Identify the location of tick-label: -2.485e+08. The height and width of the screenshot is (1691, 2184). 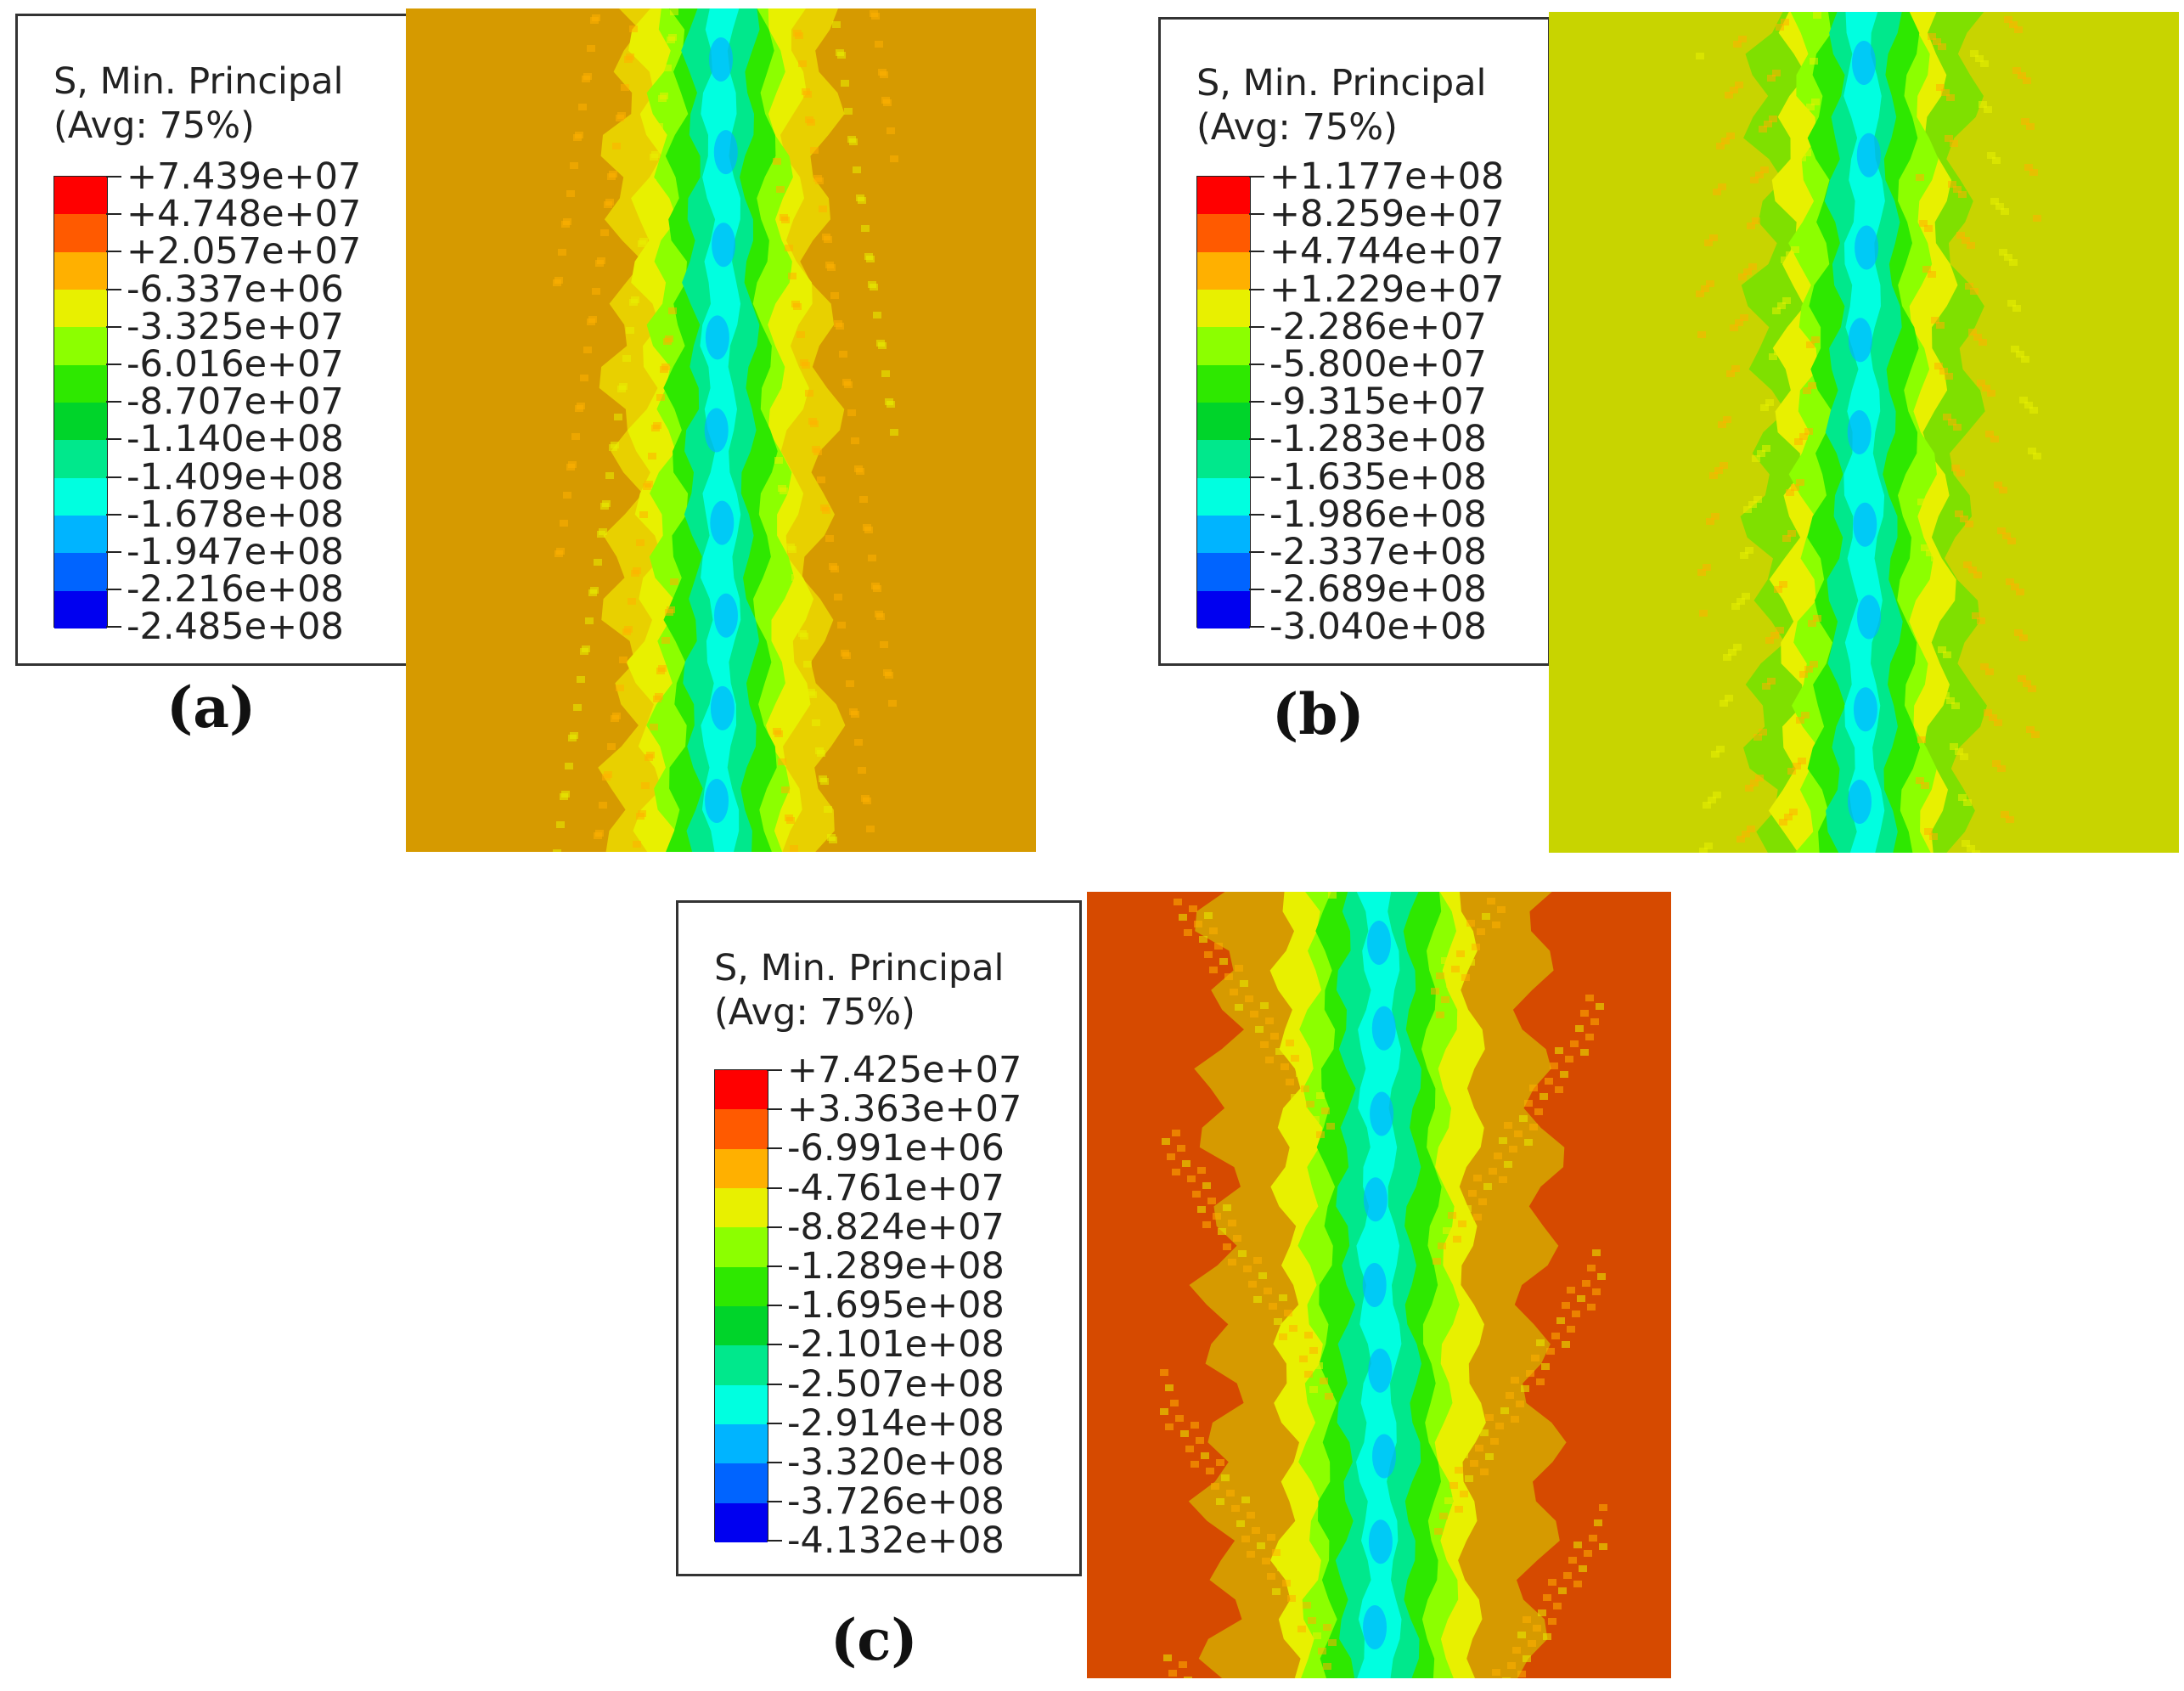
(235, 627).